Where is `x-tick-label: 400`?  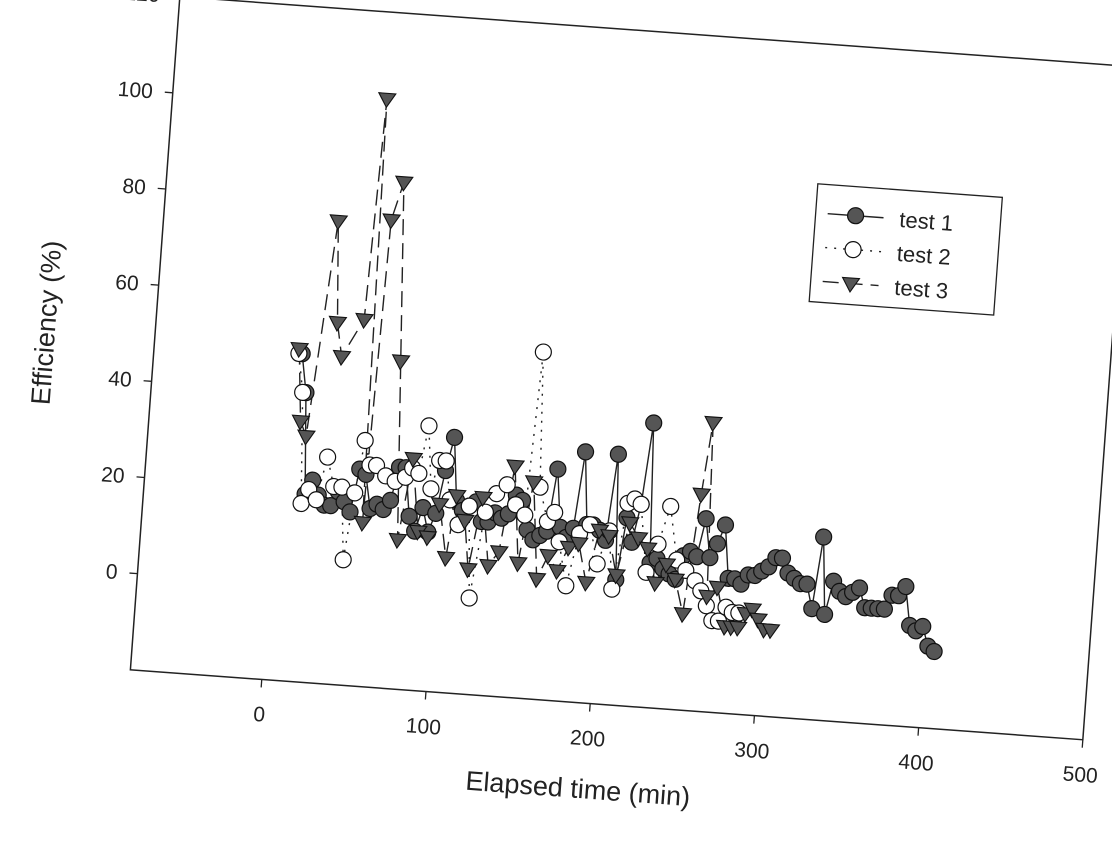 x-tick-label: 400 is located at coordinates (916, 763).